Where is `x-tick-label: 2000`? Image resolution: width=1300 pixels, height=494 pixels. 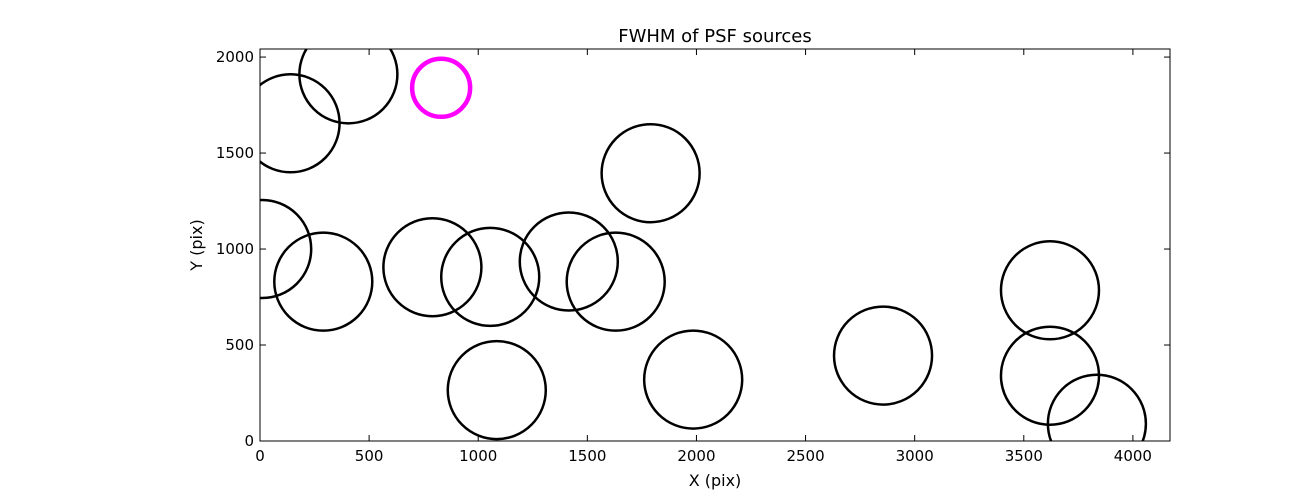
x-tick-label: 2000 is located at coordinates (696, 456).